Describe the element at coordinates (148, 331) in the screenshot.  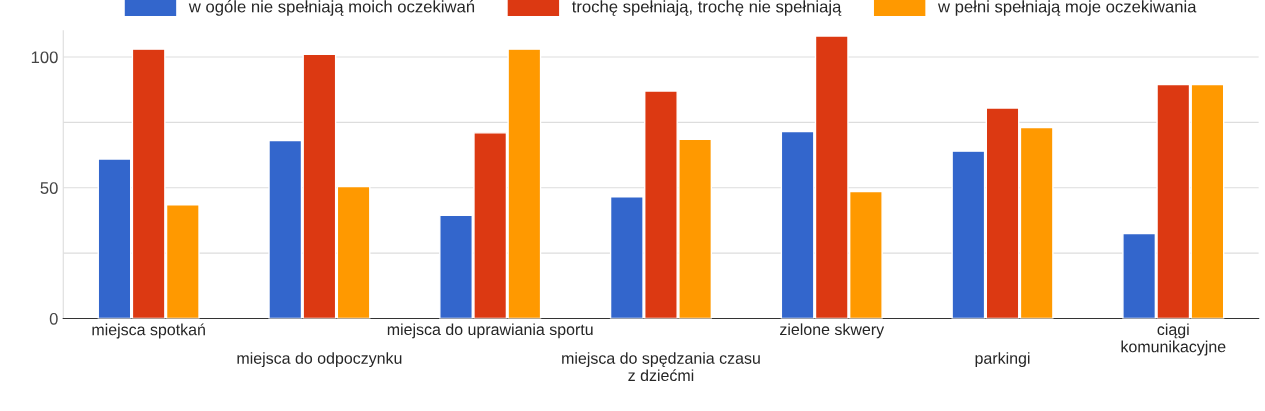
I see `x-tick-label: miejsca spotkań` at that location.